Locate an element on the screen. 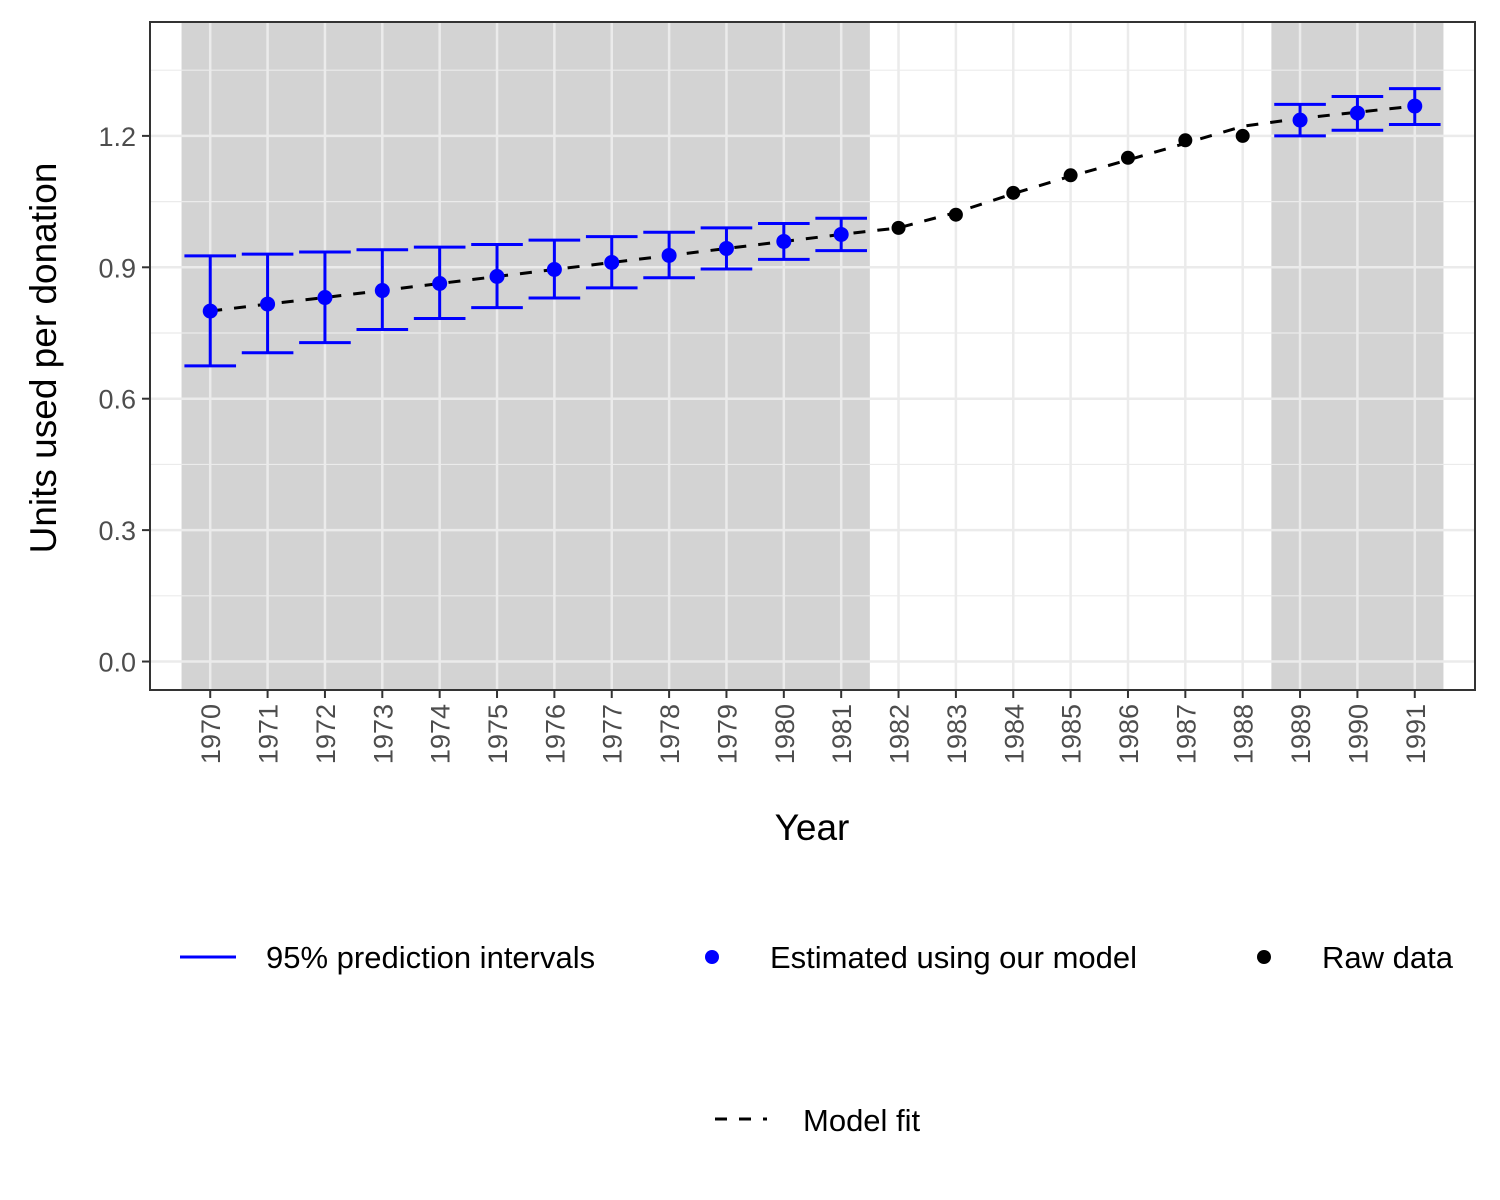 The height and width of the screenshot is (1200, 1500). legend-item-fit: Model fit is located at coordinates (818, 1120).